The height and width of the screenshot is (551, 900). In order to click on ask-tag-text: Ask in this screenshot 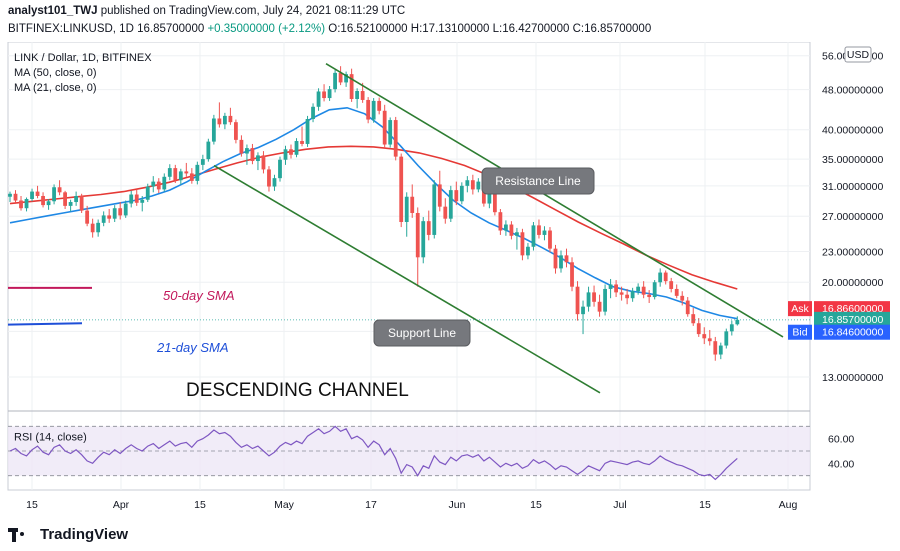, I will do `click(800, 309)`.